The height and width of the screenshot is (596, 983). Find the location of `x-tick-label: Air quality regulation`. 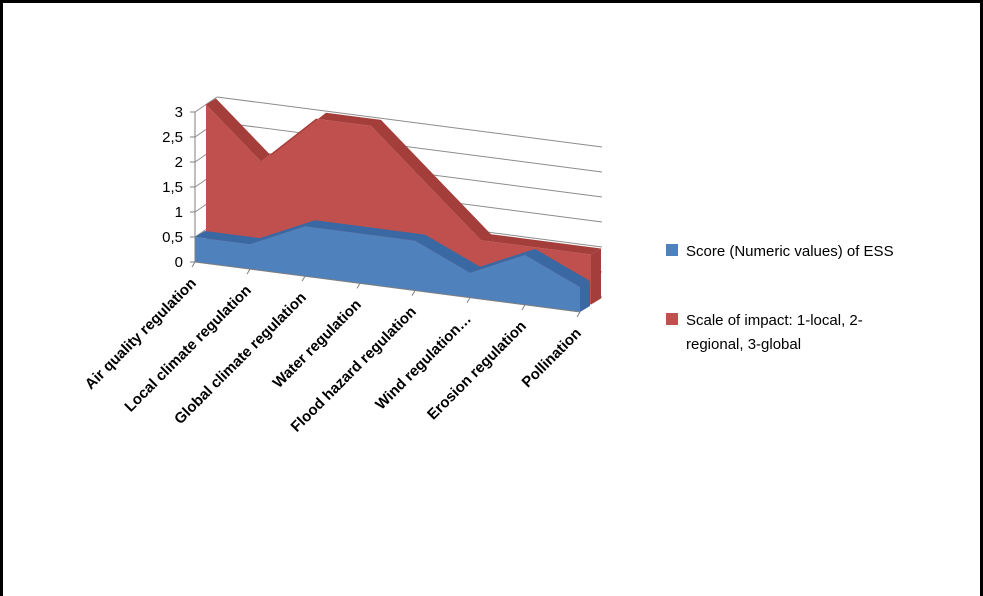

x-tick-label: Air quality regulation is located at coordinates (141, 334).